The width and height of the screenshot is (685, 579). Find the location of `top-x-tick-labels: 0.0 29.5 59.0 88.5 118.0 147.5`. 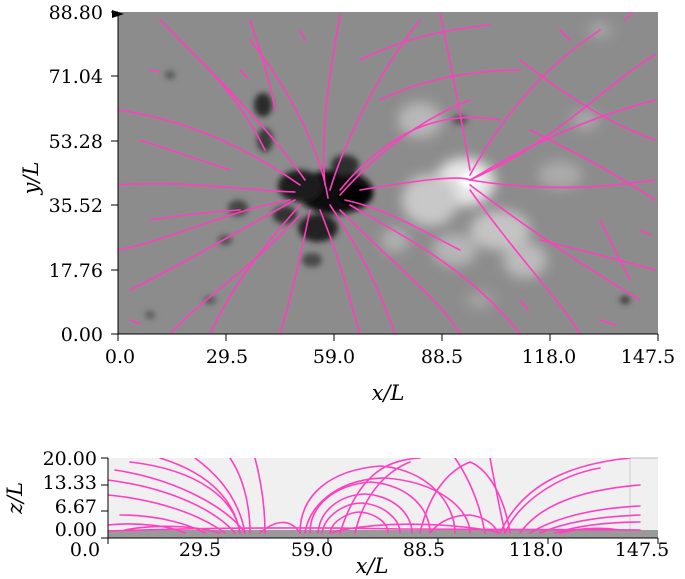

top-x-tick-labels: 0.0 29.5 59.0 88.5 118.0 147.5 is located at coordinates (390, 357).